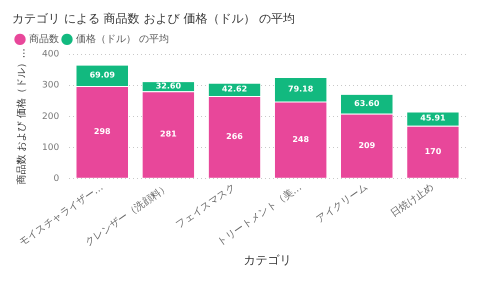  What do you see at coordinates (51, 85) in the screenshot?
I see `y-tick-label: 300` at bounding box center [51, 85].